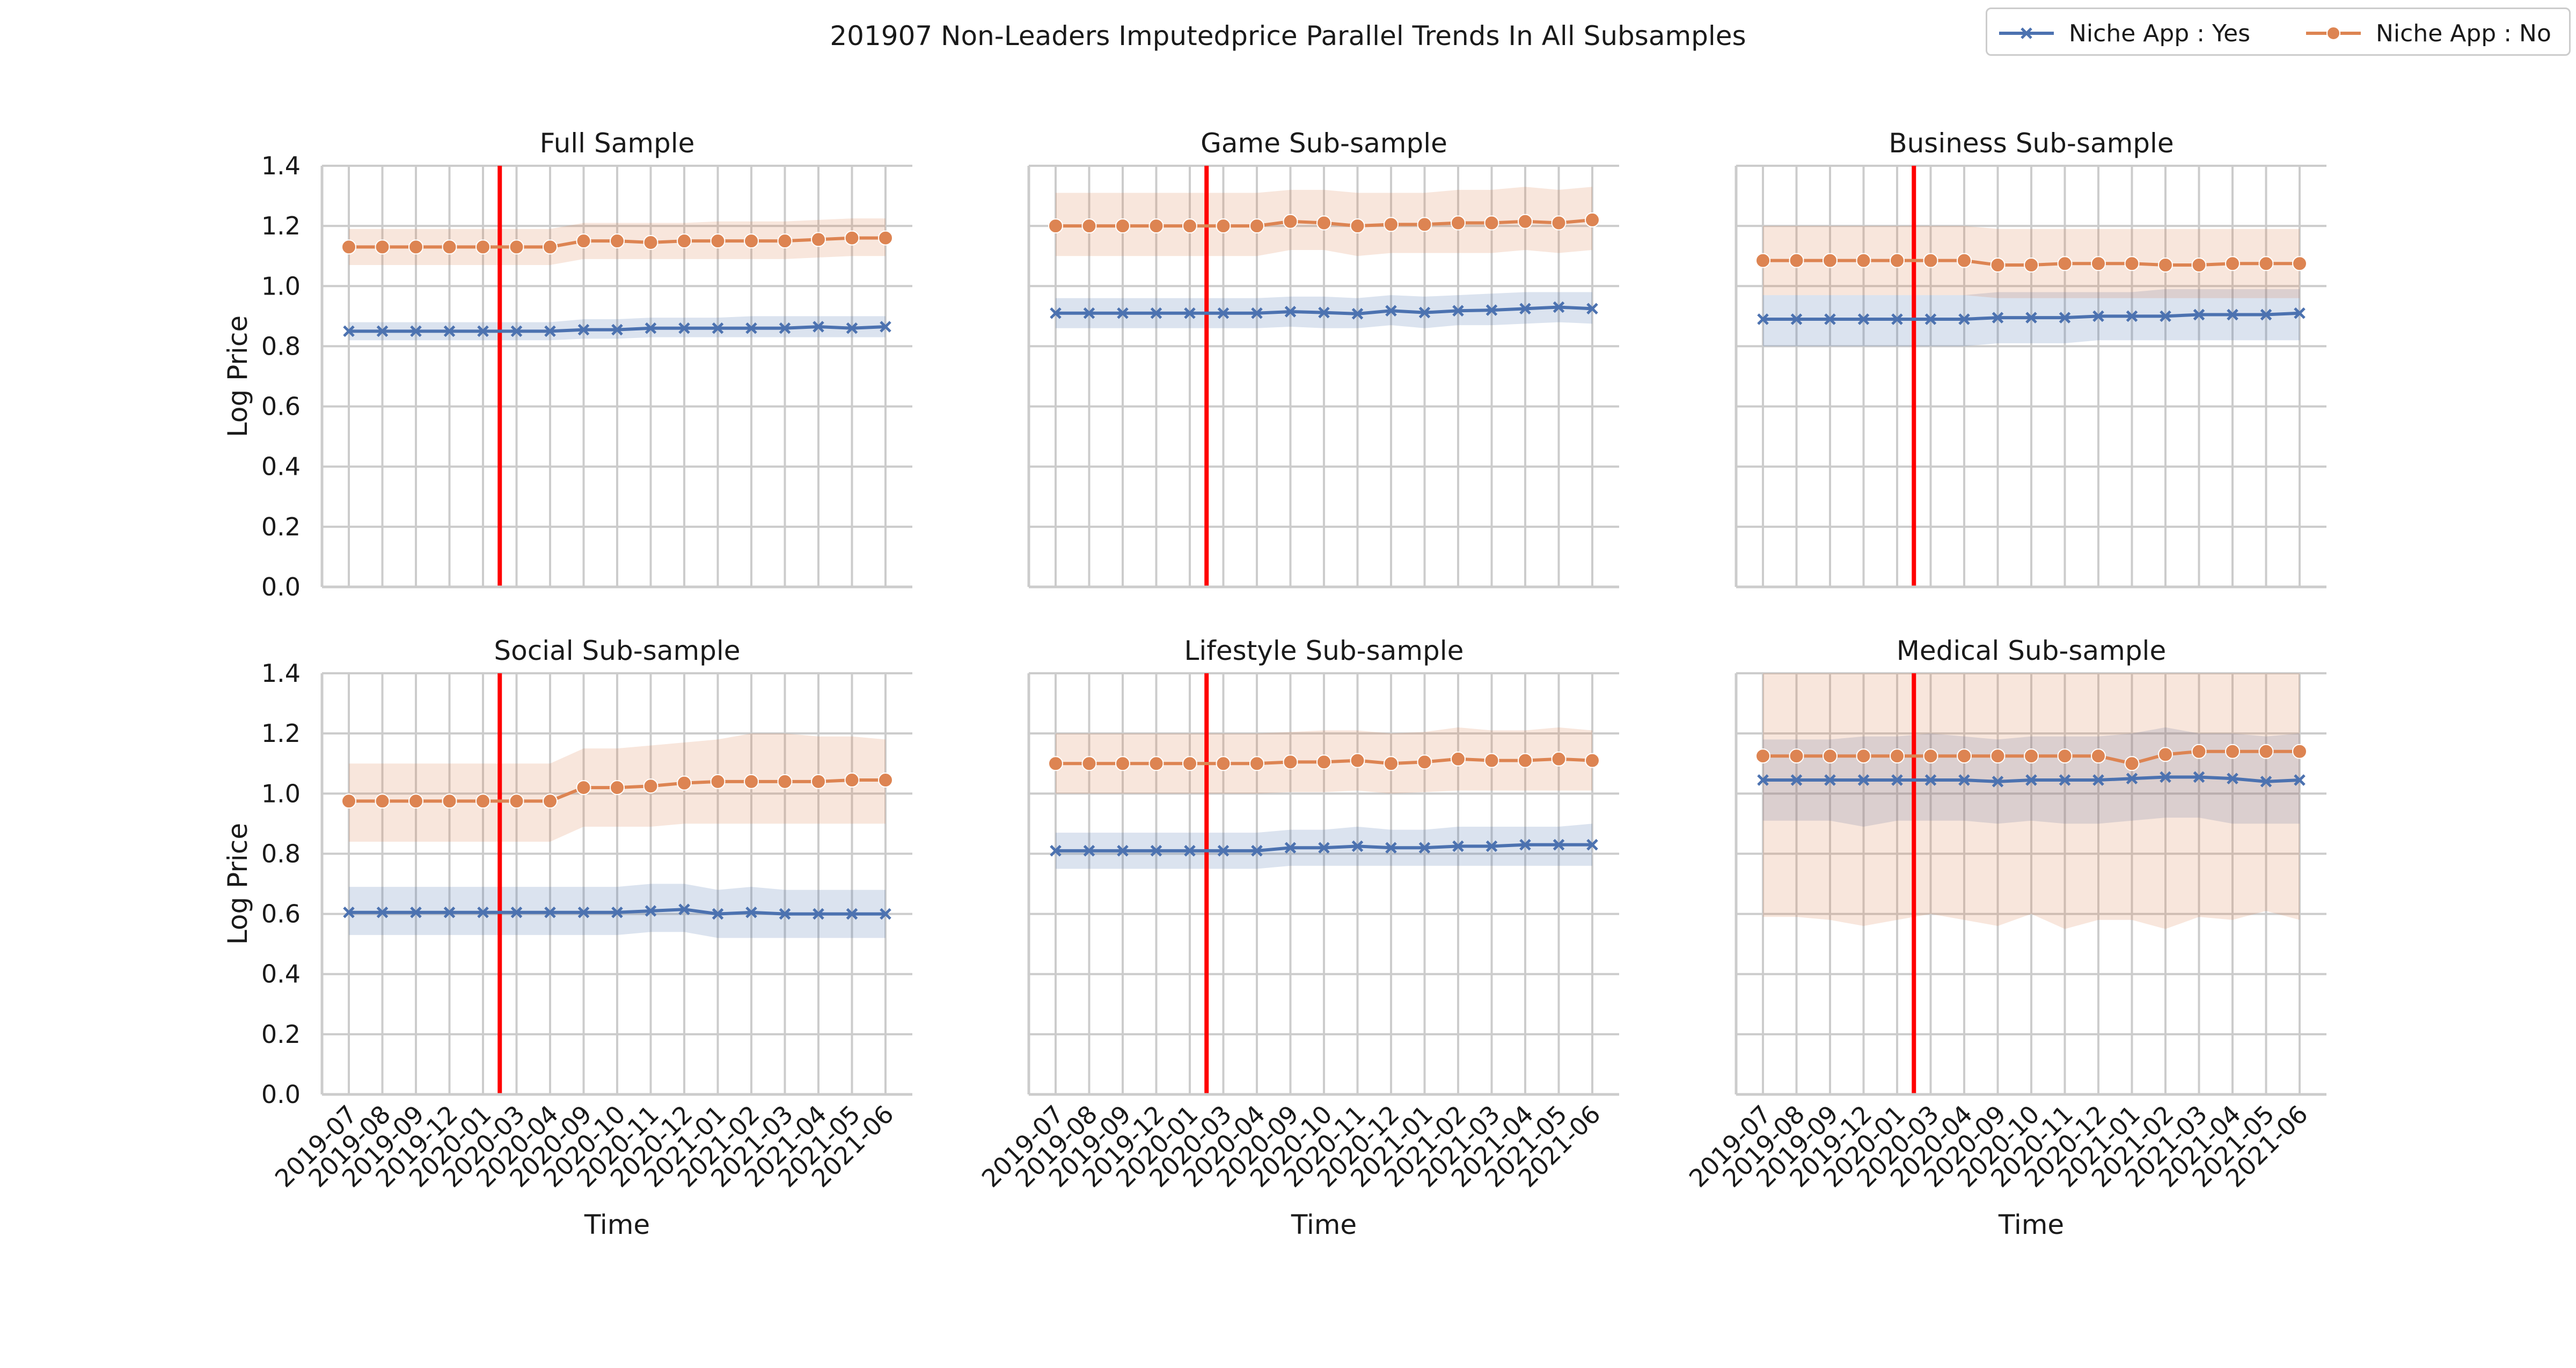 This screenshot has height=1368, width=2576. What do you see at coordinates (2031, 650) in the screenshot?
I see `subplot-title: Medical Sub-sample` at bounding box center [2031, 650].